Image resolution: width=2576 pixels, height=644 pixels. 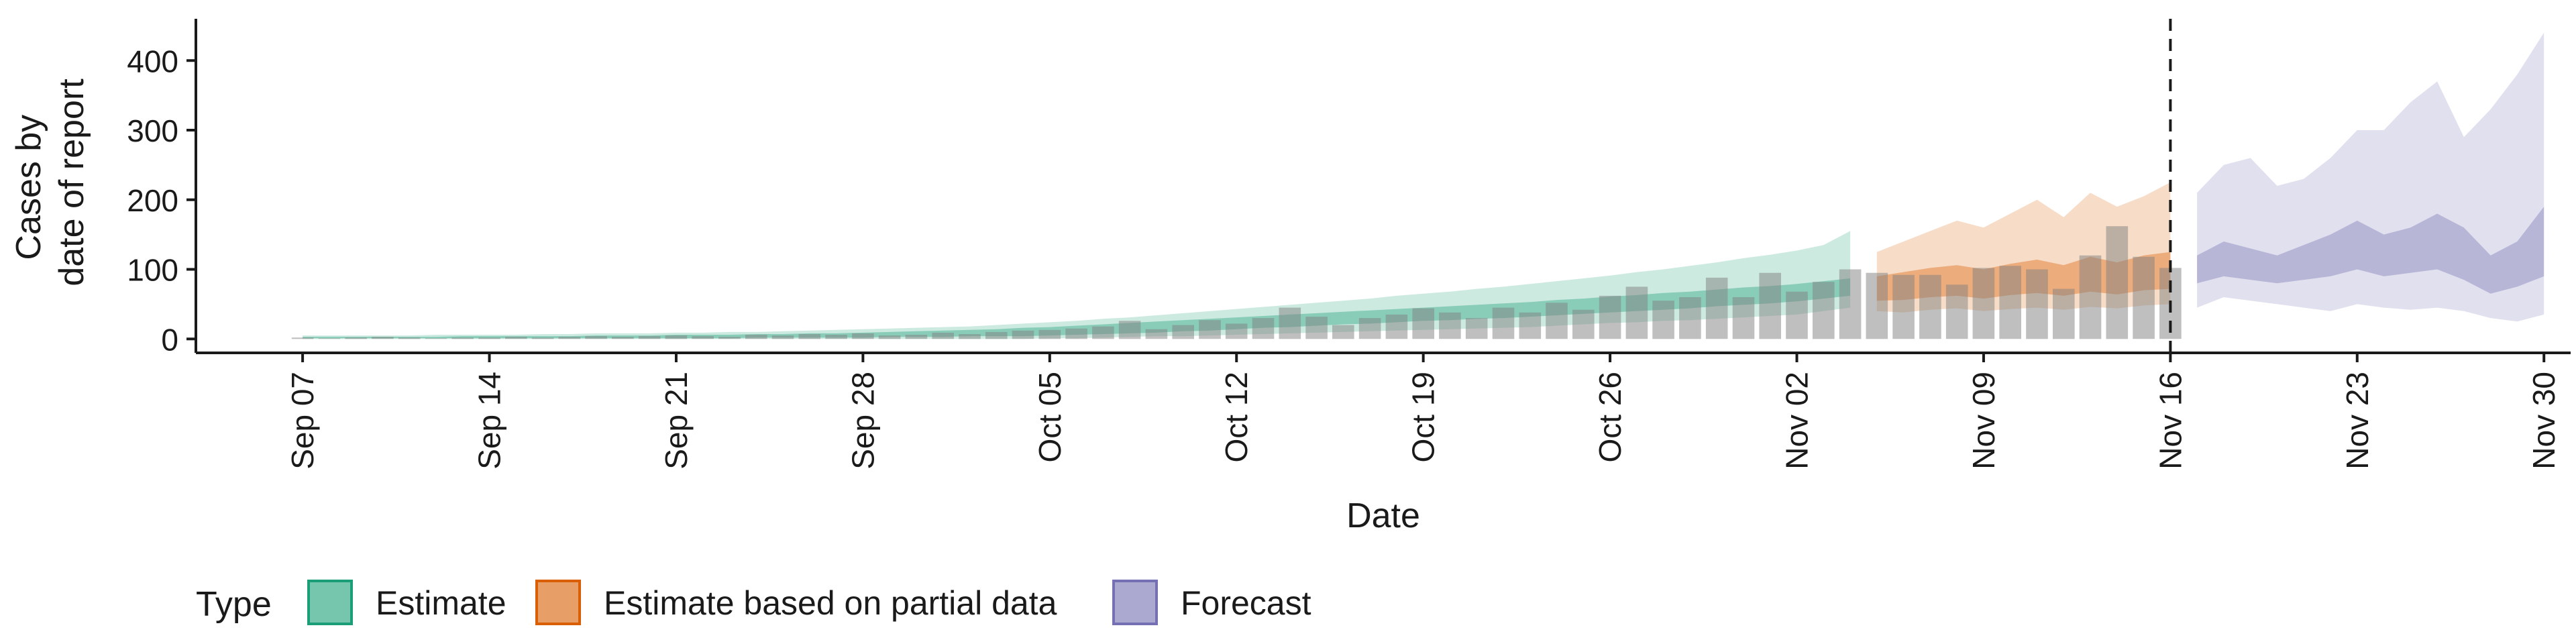 What do you see at coordinates (558, 602) in the screenshot?
I see `legend-key-estimate-based-on-partial-data` at bounding box center [558, 602].